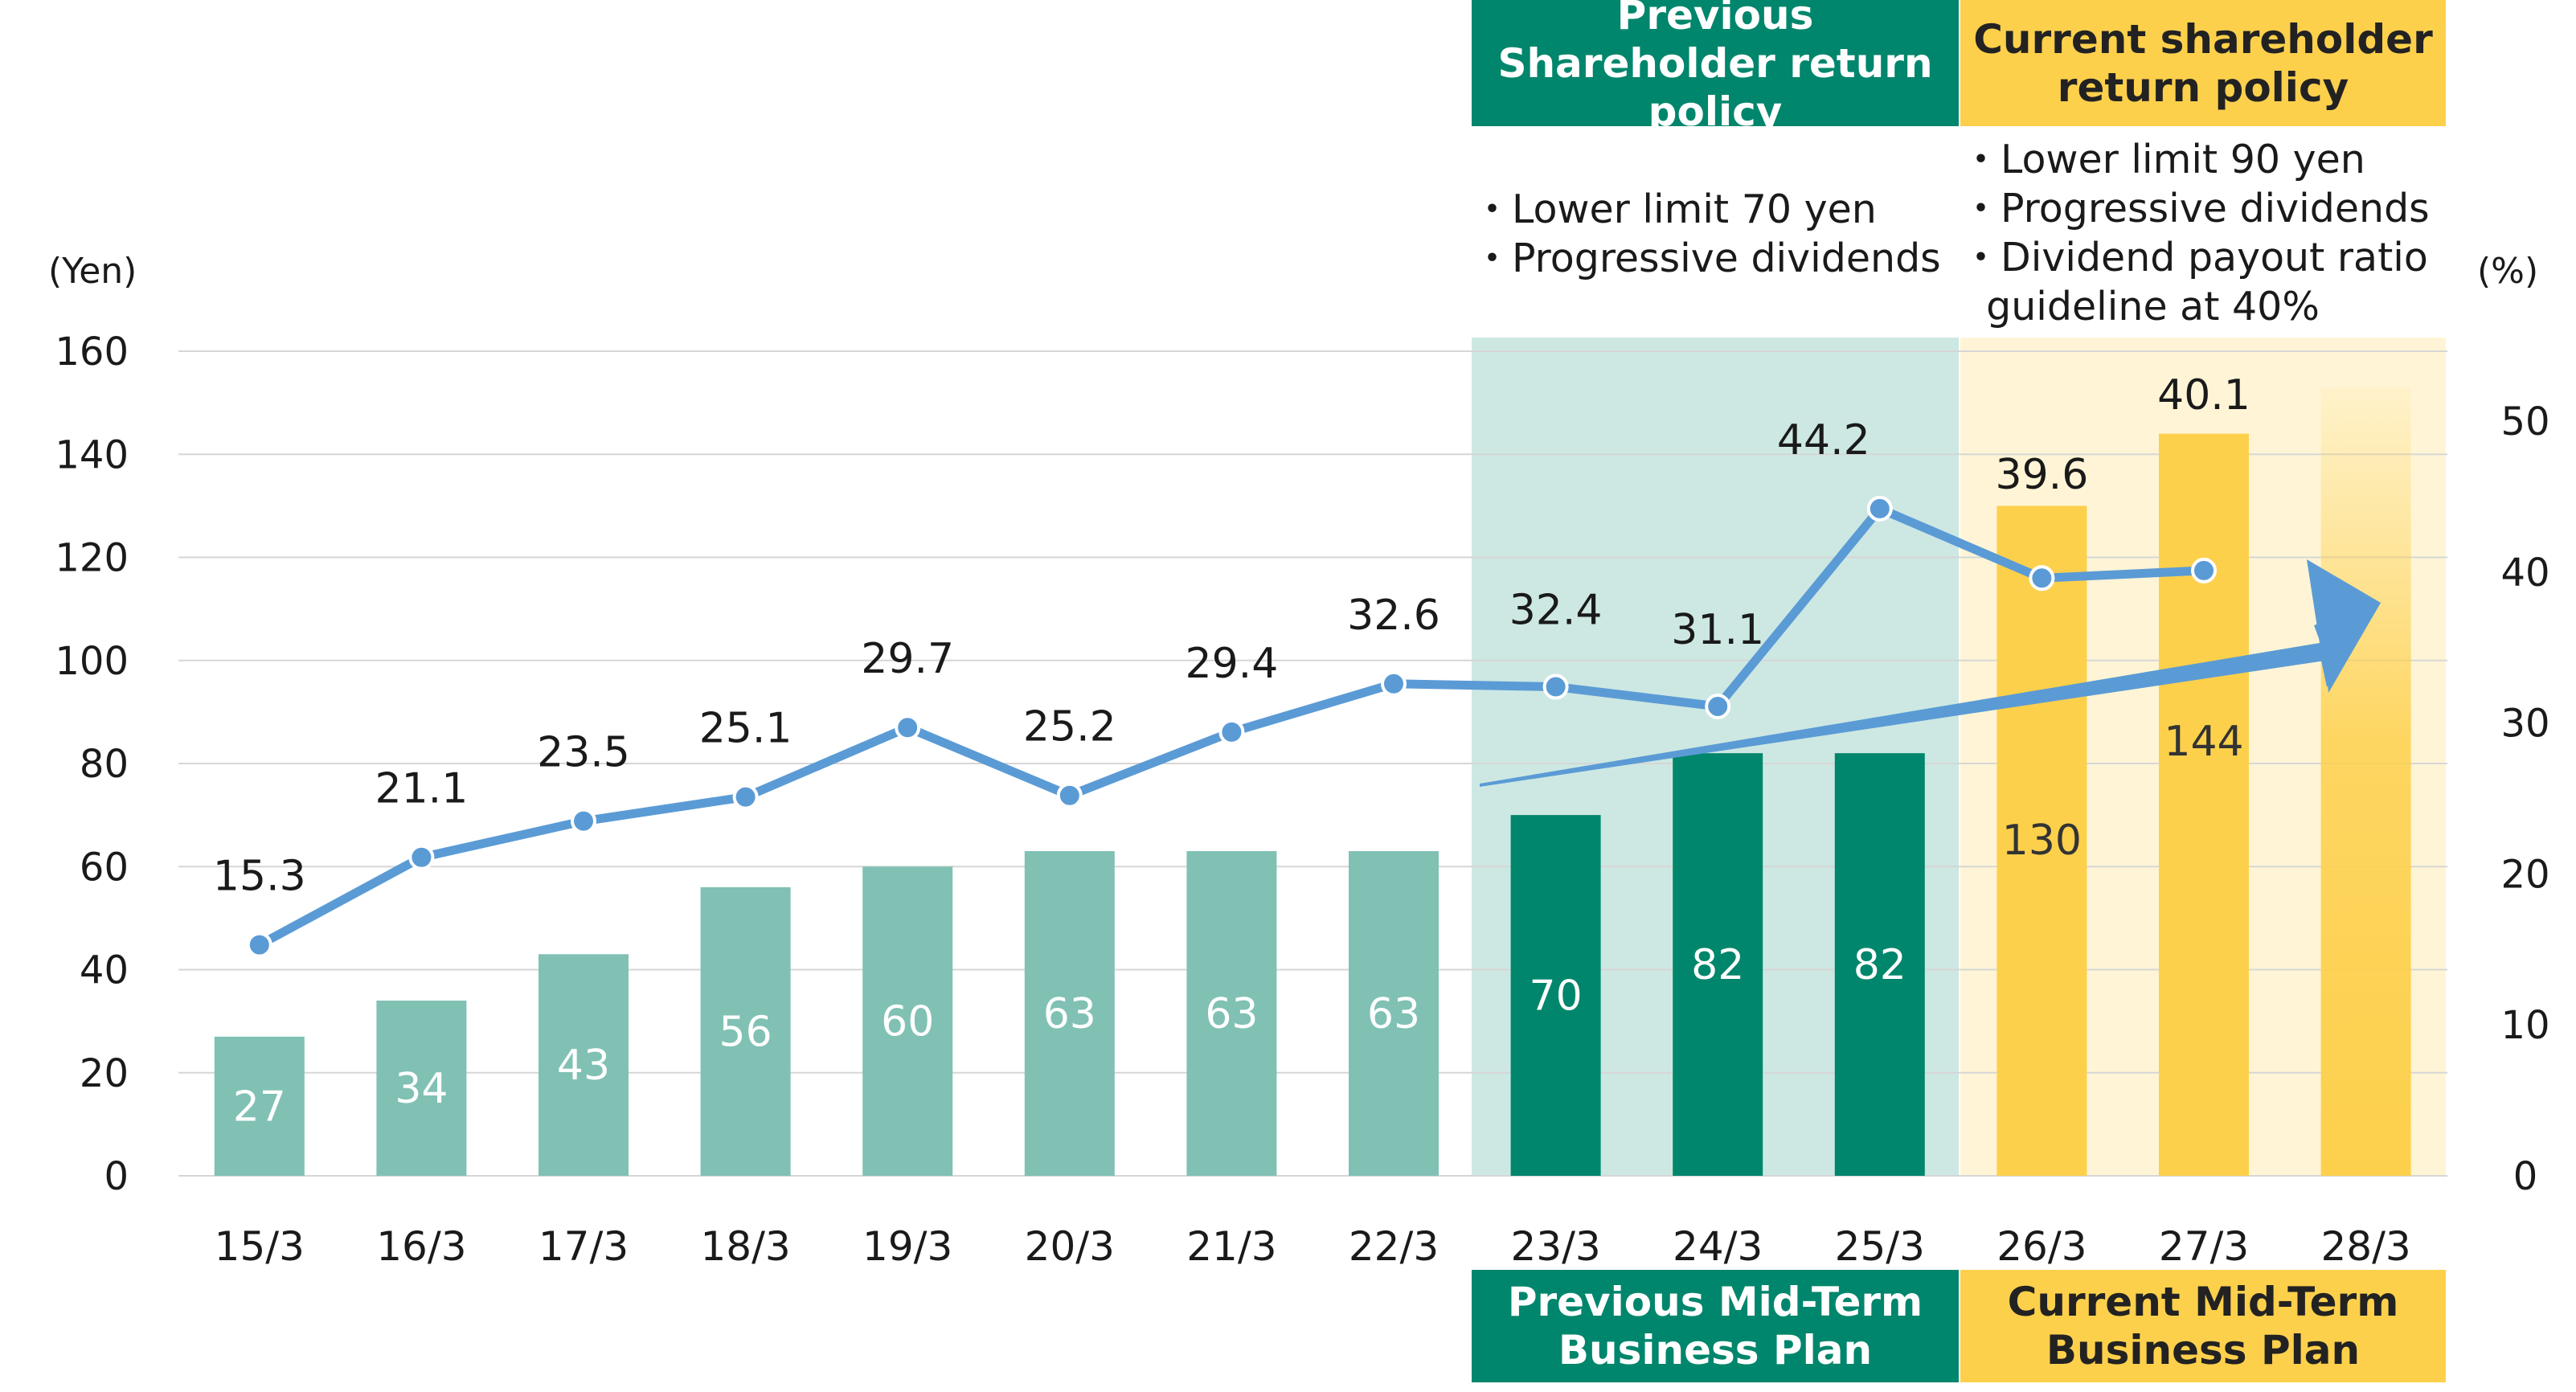  What do you see at coordinates (105, 970) in the screenshot?
I see `left-tick-label: 40` at bounding box center [105, 970].